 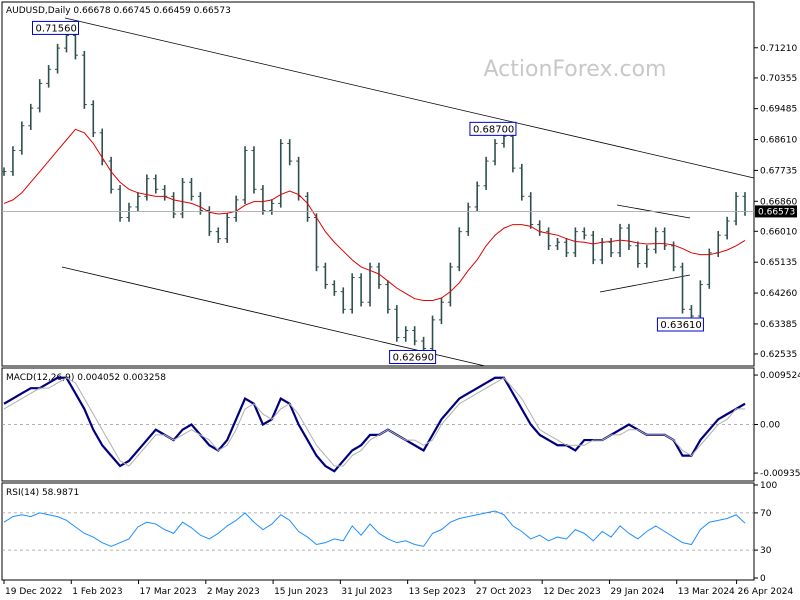 I want to click on watermark: ActionForex.com, so click(x=575, y=69).